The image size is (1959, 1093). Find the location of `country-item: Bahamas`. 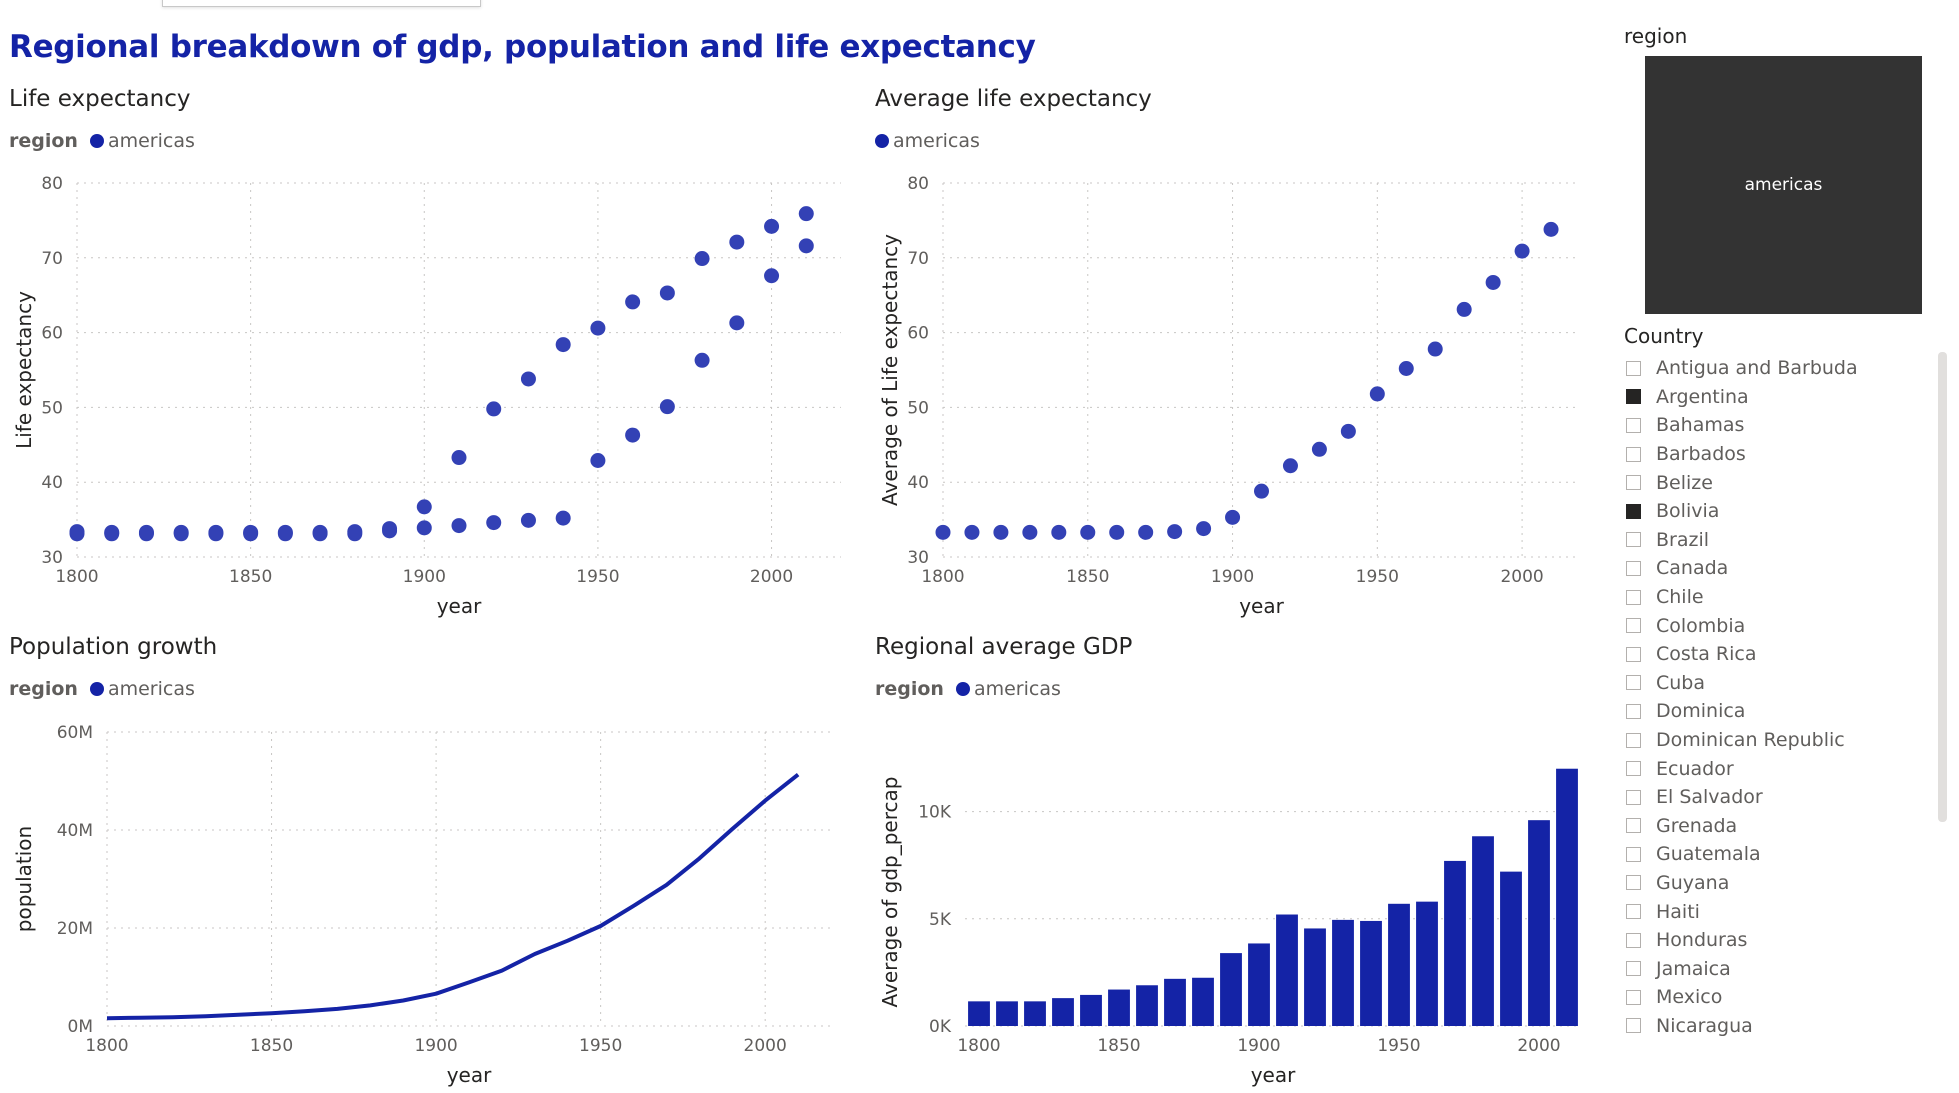

country-item: Bahamas is located at coordinates (1741, 425).